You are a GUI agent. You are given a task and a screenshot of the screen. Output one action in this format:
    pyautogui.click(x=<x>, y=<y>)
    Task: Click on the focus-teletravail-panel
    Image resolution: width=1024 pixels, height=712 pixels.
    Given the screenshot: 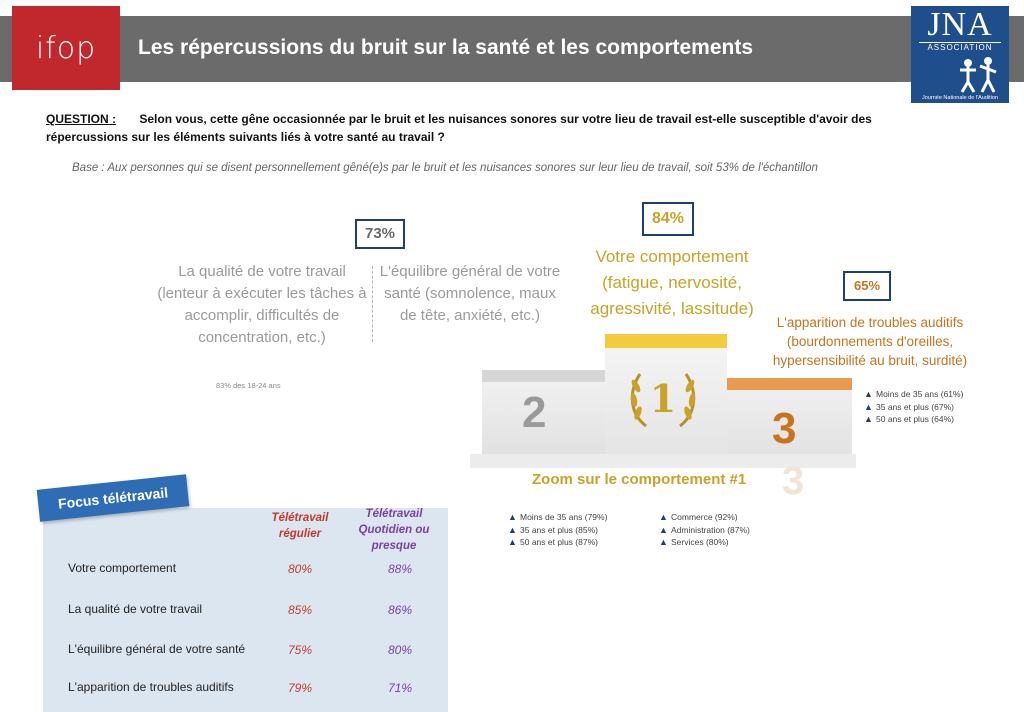 What is the action you would take?
    pyautogui.click(x=245, y=610)
    